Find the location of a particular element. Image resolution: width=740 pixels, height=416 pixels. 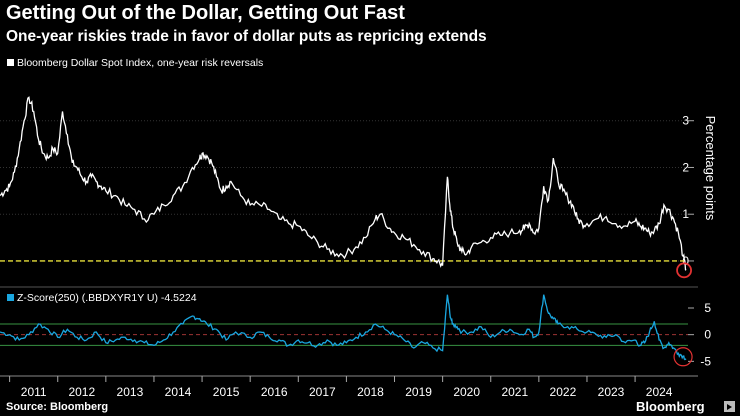

legend-zscore: Z-Score(250) (.BBDXYR1Y U) -4.5224 is located at coordinates (107, 298).